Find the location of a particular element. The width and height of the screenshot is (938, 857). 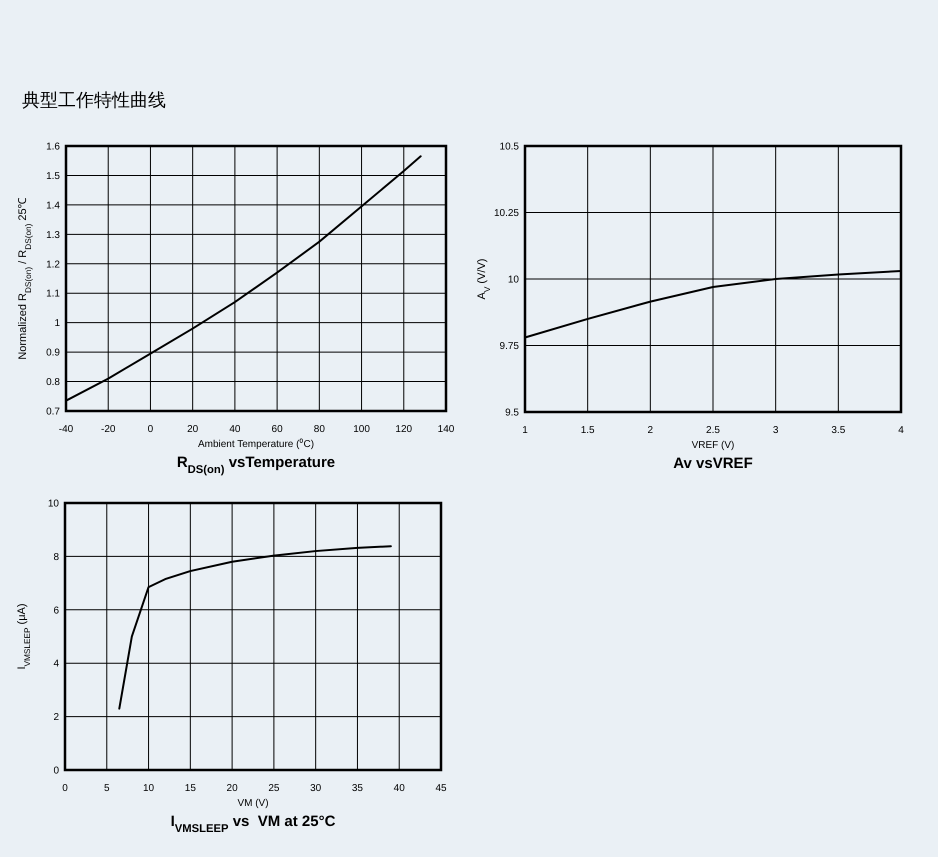

text: R$_{DS(on)}$ vsTemperature is located at coordinates (256, 465).